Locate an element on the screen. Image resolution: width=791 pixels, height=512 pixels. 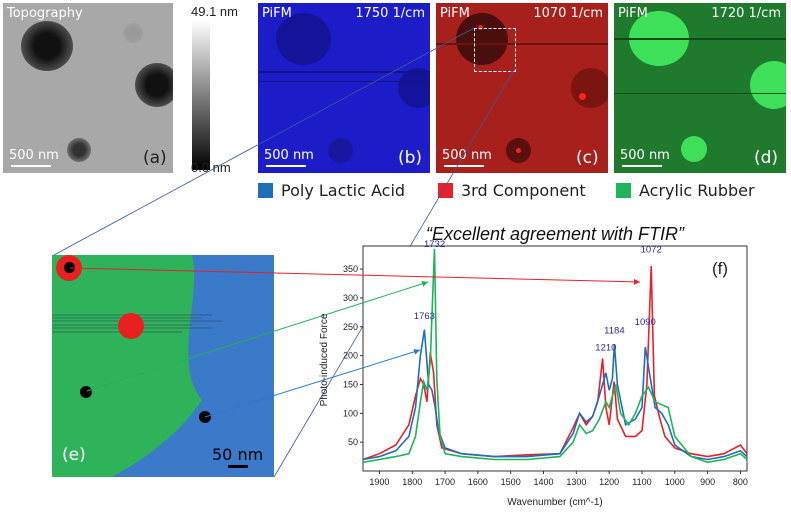
arrow-green-probe is located at coordinates (257, 336).